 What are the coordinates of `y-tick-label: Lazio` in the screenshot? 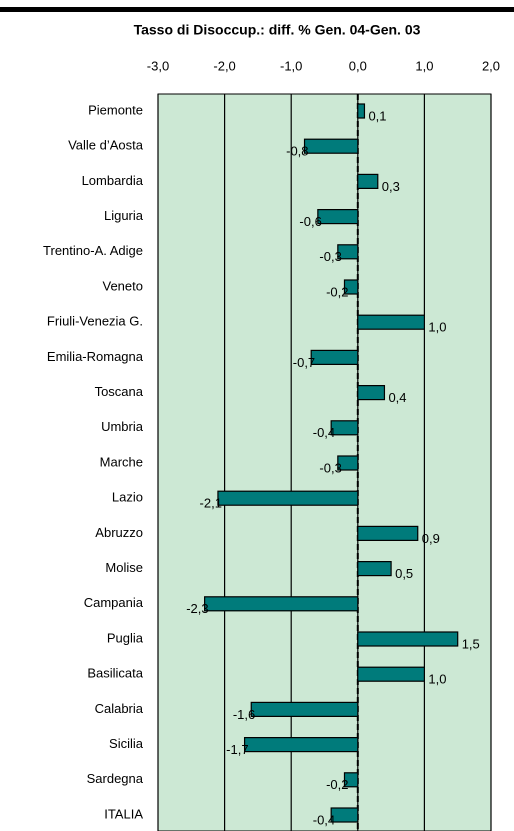 It's located at (127, 497).